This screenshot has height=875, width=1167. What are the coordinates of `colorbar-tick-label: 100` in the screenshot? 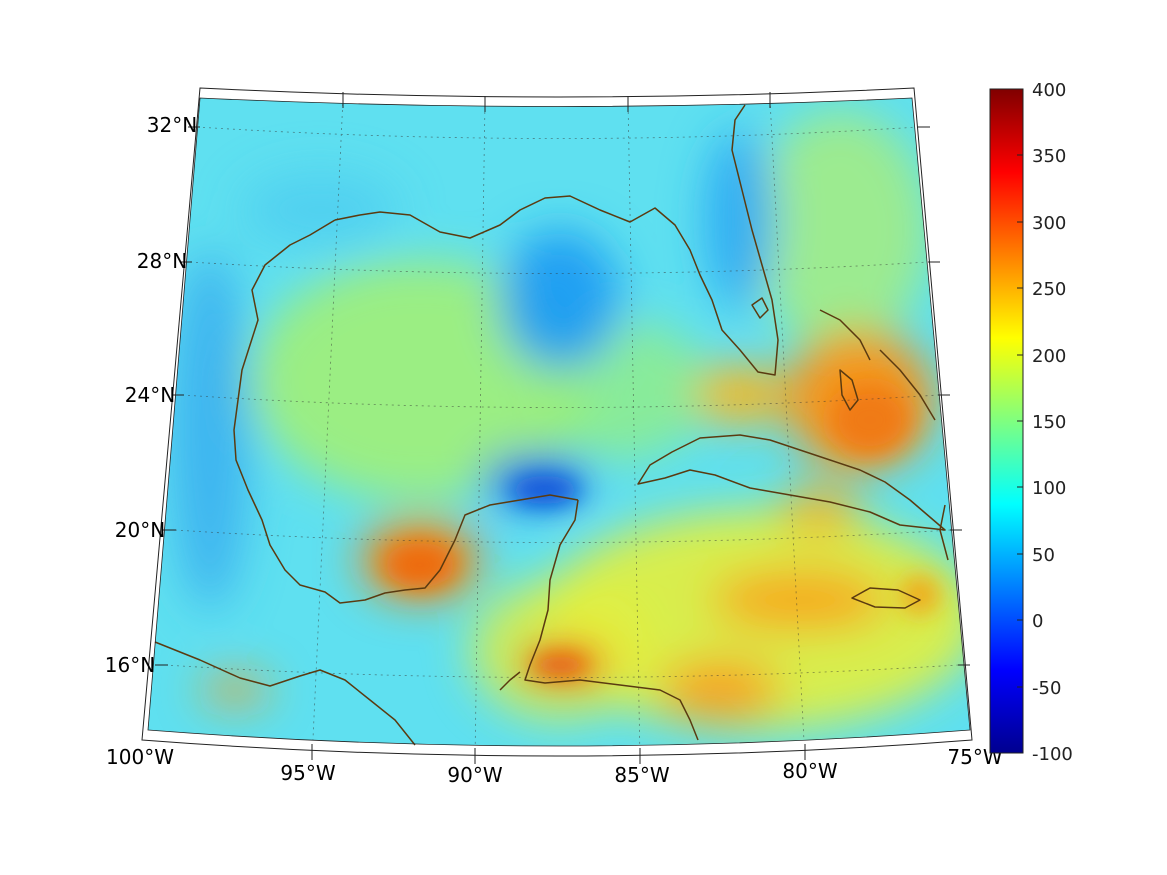 It's located at (1049, 488).